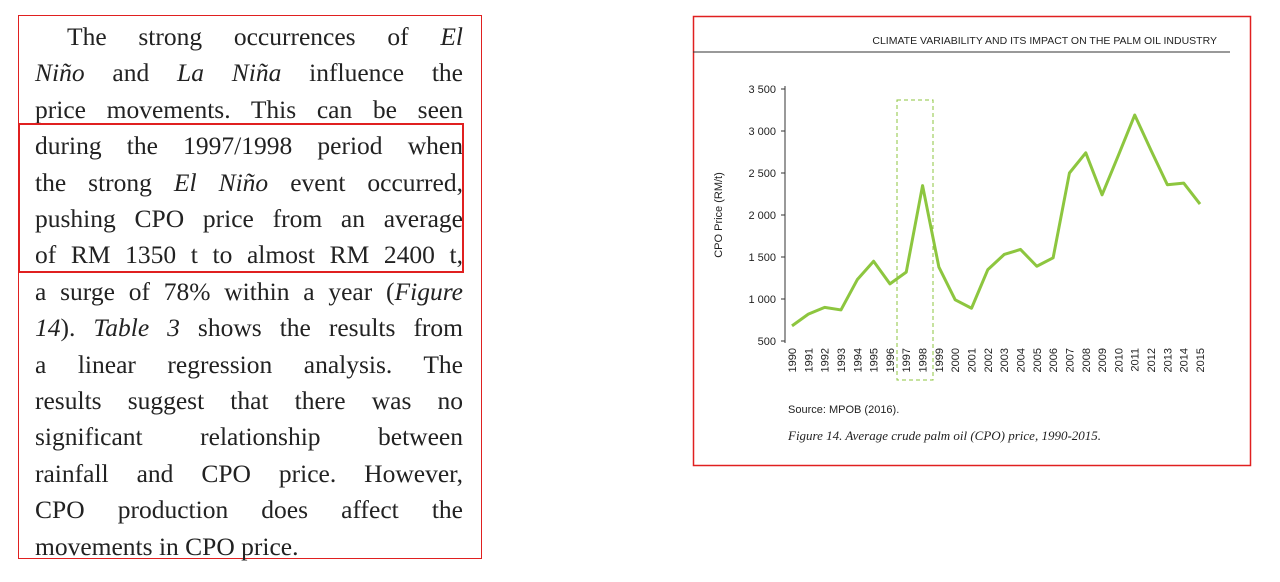 This screenshot has width=1280, height=582. Describe the element at coordinates (1136, 360) in the screenshot. I see `x-tick-label: 2011` at that location.